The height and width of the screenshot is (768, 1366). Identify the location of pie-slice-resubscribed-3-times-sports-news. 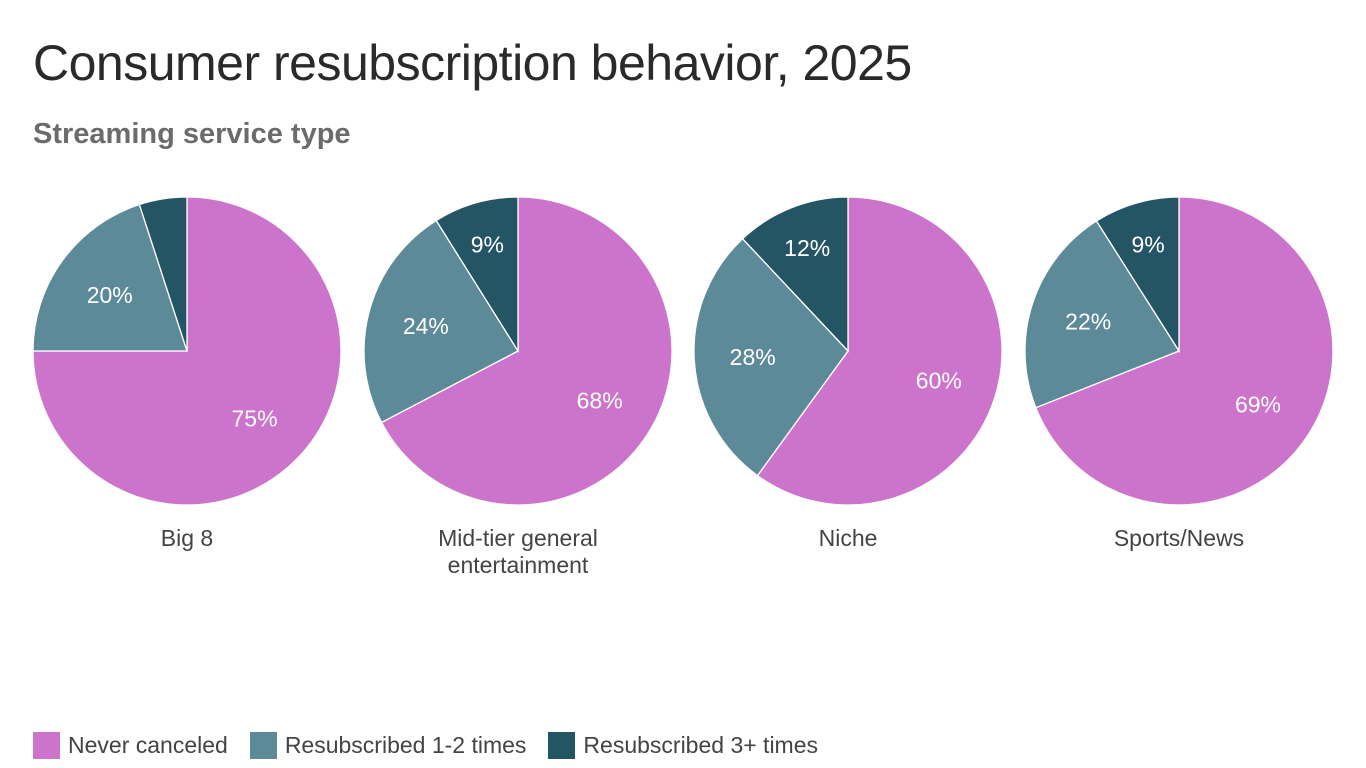
(1137, 275).